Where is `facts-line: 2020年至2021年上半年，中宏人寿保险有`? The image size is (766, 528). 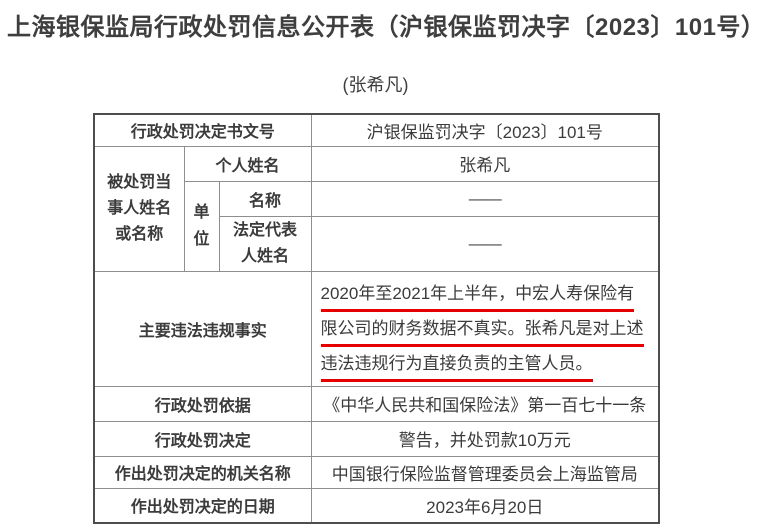
facts-line: 2020年至2021年上半年，中宏人寿保险有 is located at coordinates (486, 294).